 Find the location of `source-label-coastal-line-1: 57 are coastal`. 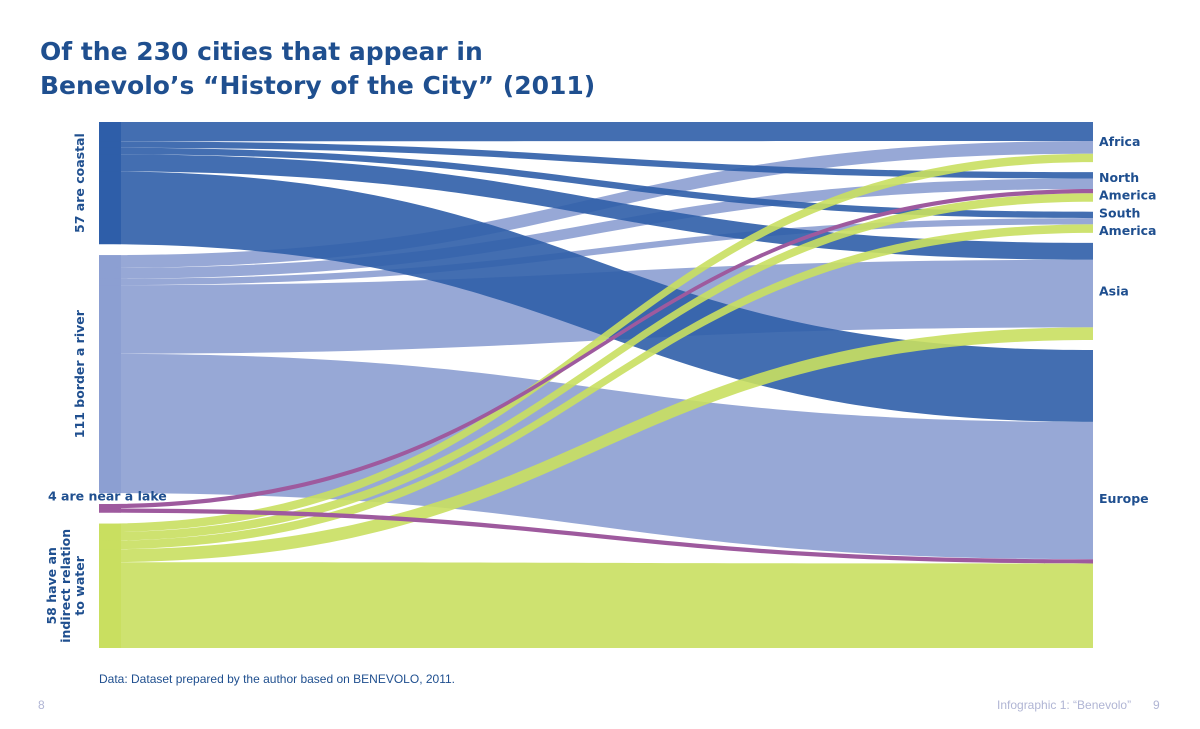

source-label-coastal-line-1: 57 are coastal is located at coordinates (79, 183).